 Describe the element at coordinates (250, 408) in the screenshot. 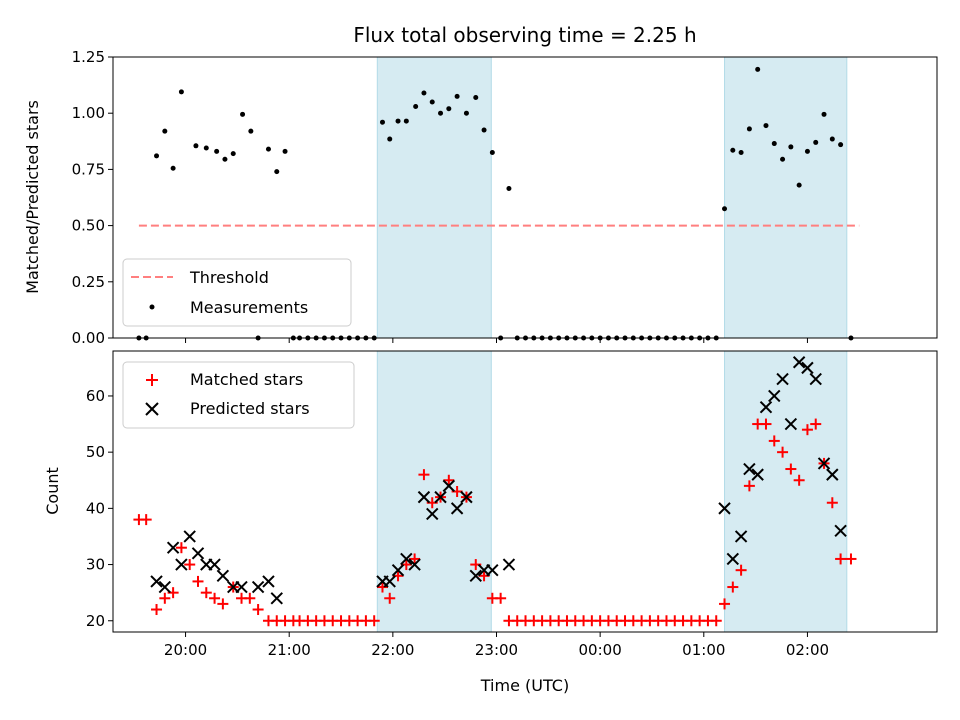

I see `predicted-legend-label: Predicted stars` at that location.